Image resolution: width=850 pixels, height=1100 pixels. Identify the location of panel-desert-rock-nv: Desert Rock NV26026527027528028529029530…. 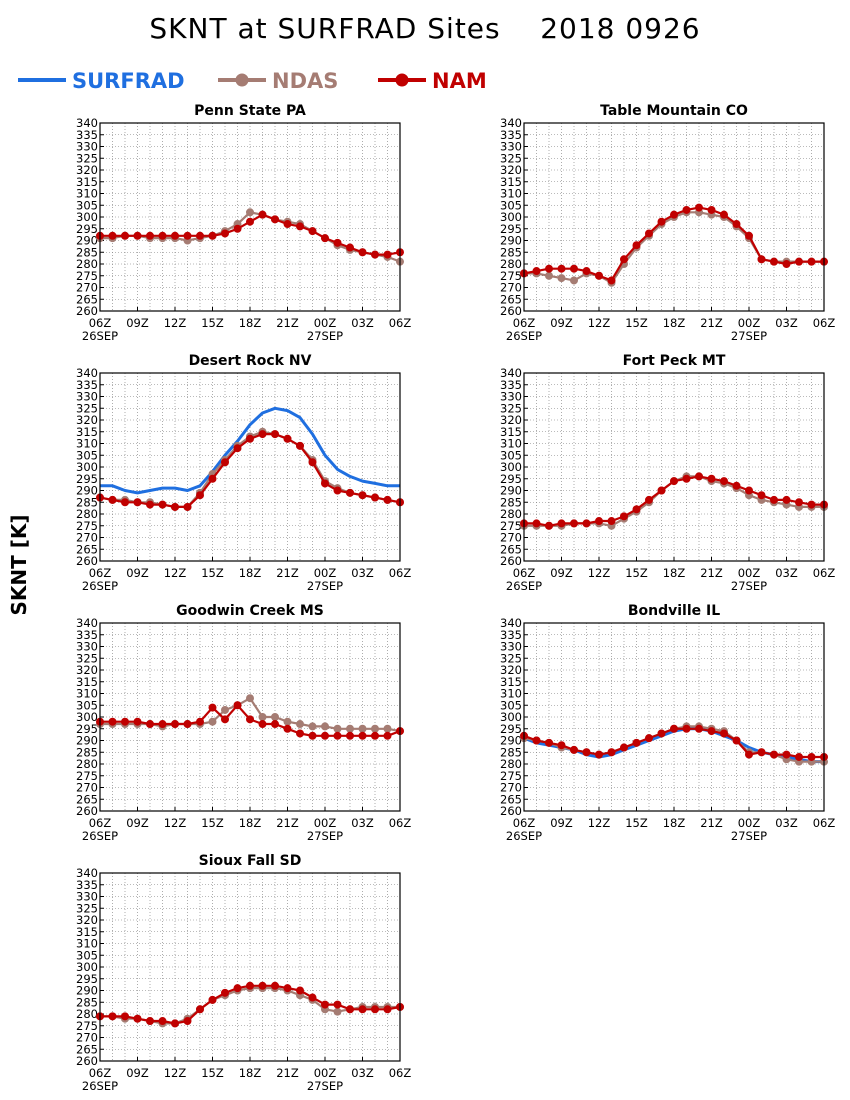
(243, 473).